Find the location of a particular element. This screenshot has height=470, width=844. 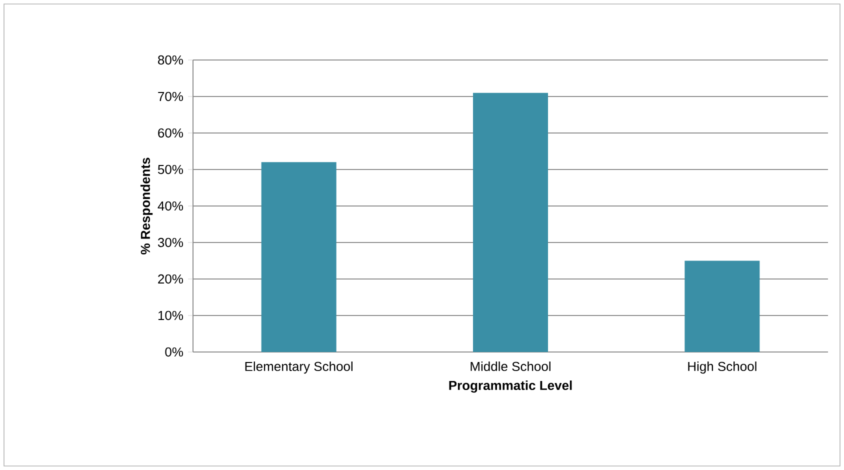

y-tick-label: 20% is located at coordinates (171, 279).